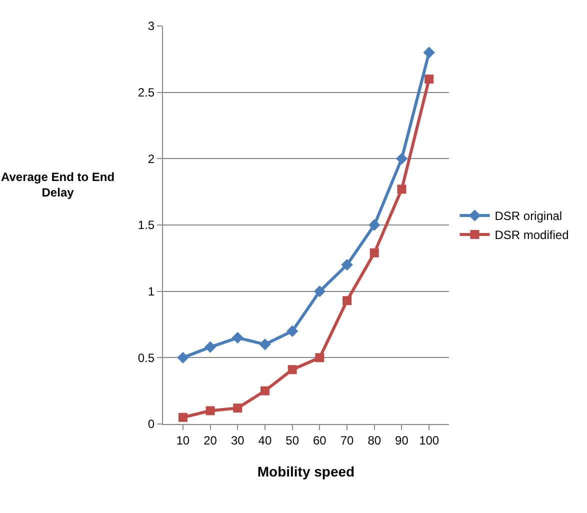  What do you see at coordinates (151, 26) in the screenshot?
I see `y-tick-label: 3` at bounding box center [151, 26].